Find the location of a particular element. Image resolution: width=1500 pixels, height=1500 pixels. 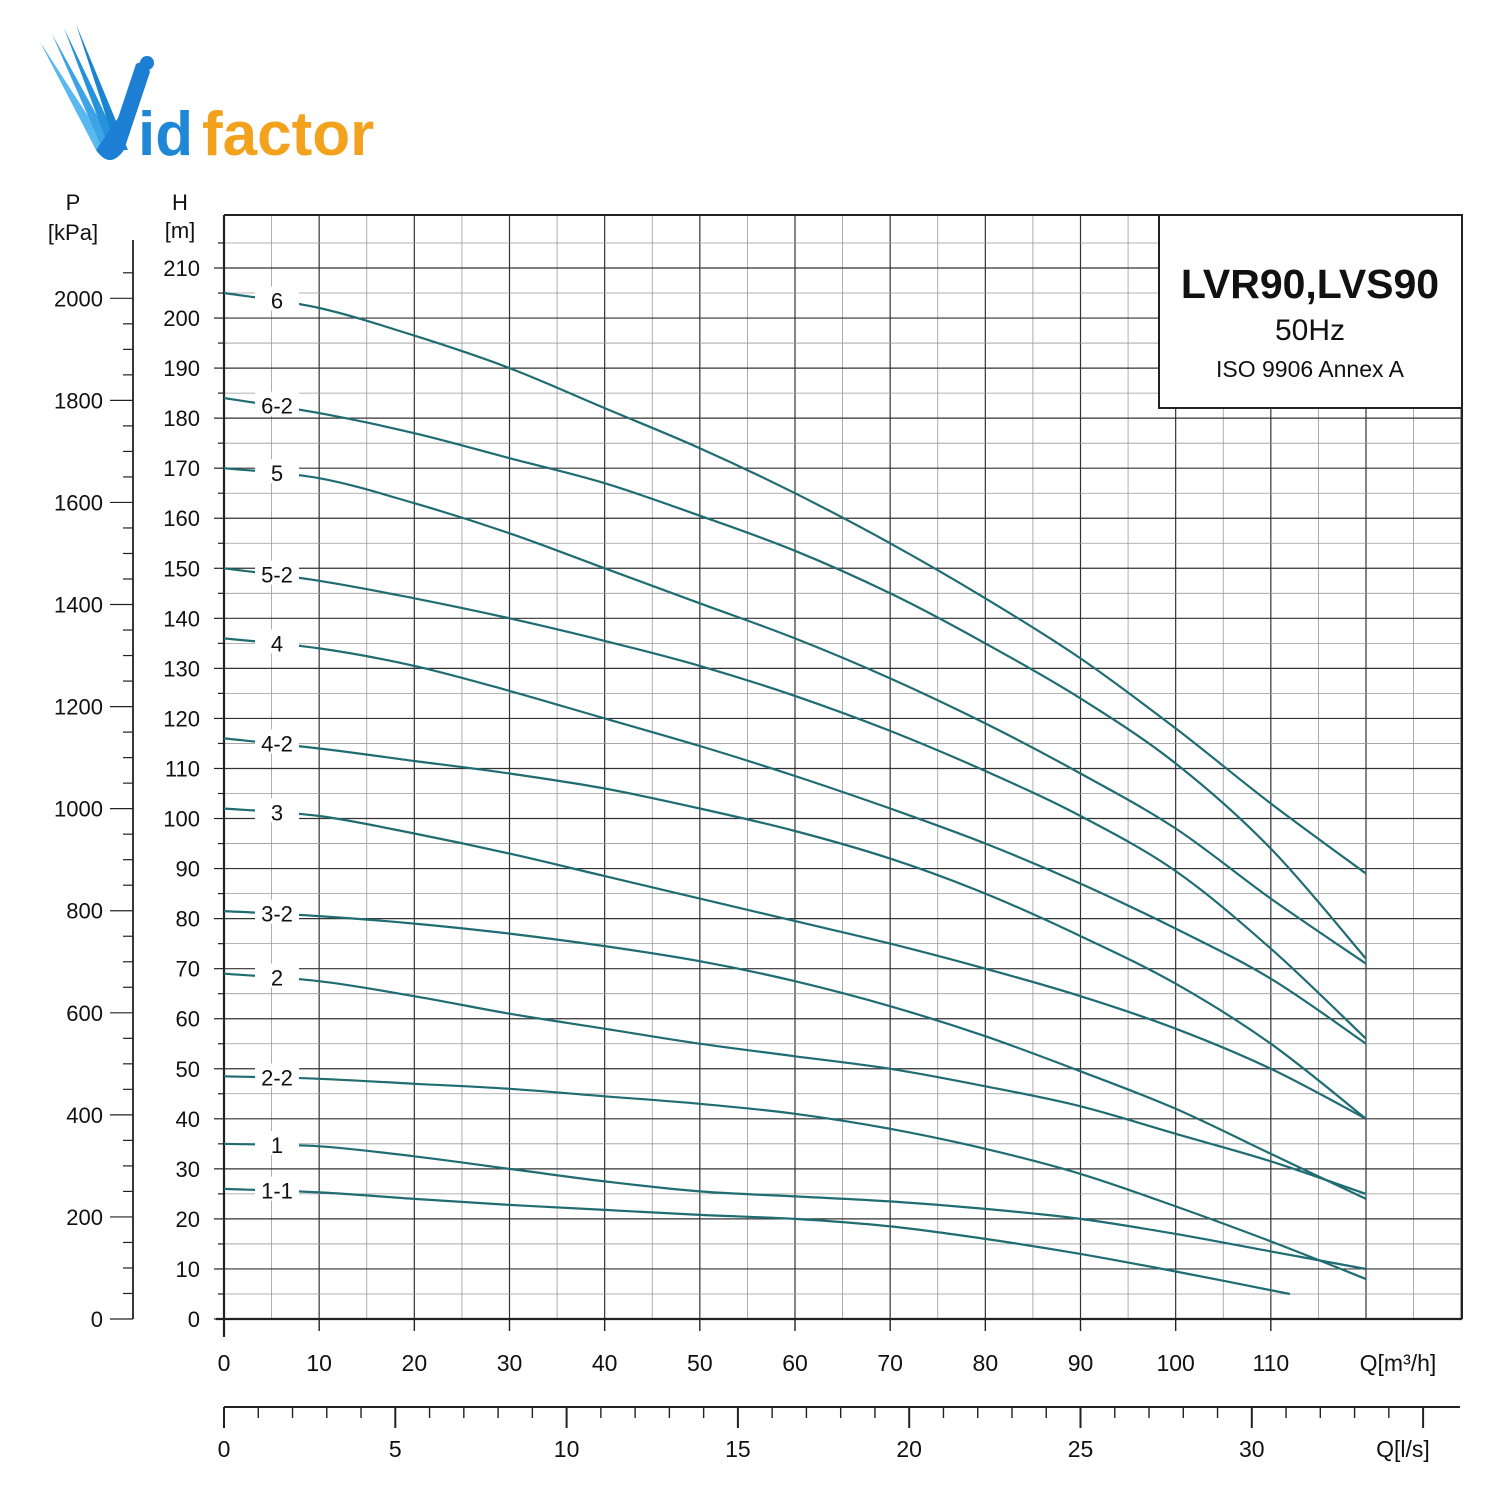

curve-label-6: 6 is located at coordinates (277, 301).